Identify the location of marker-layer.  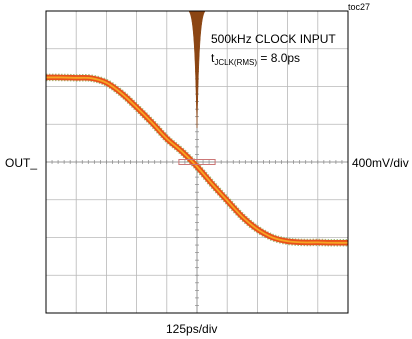
(197, 162).